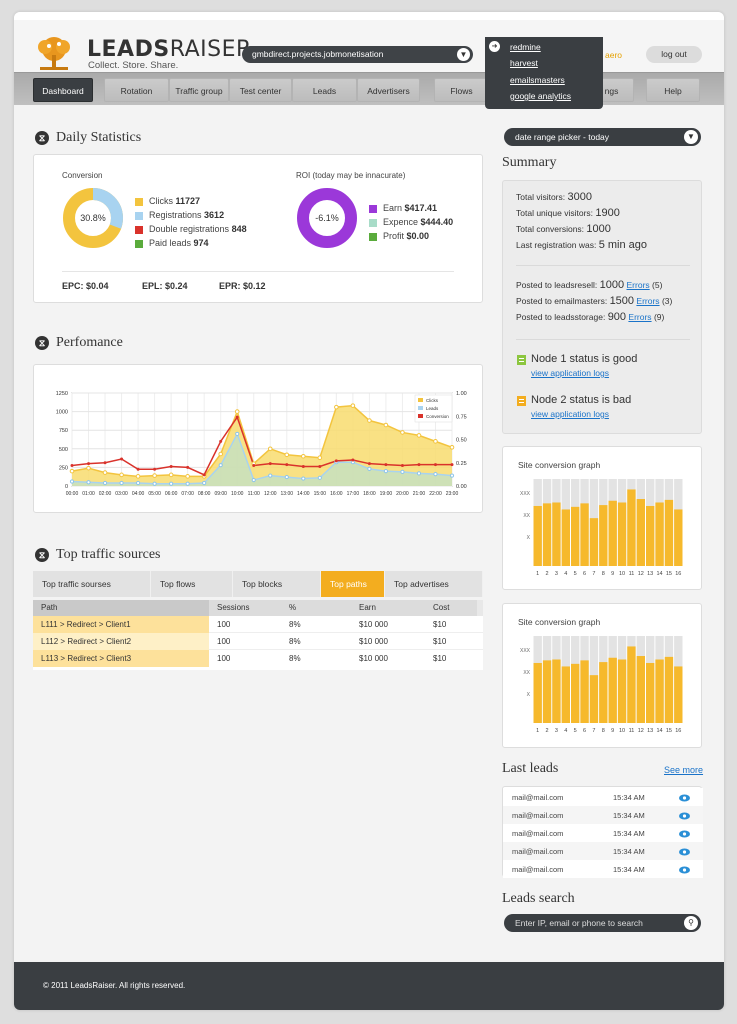  What do you see at coordinates (568, 213) in the screenshot?
I see `summary-unique-visitors: Total unique visitors: 1900` at bounding box center [568, 213].